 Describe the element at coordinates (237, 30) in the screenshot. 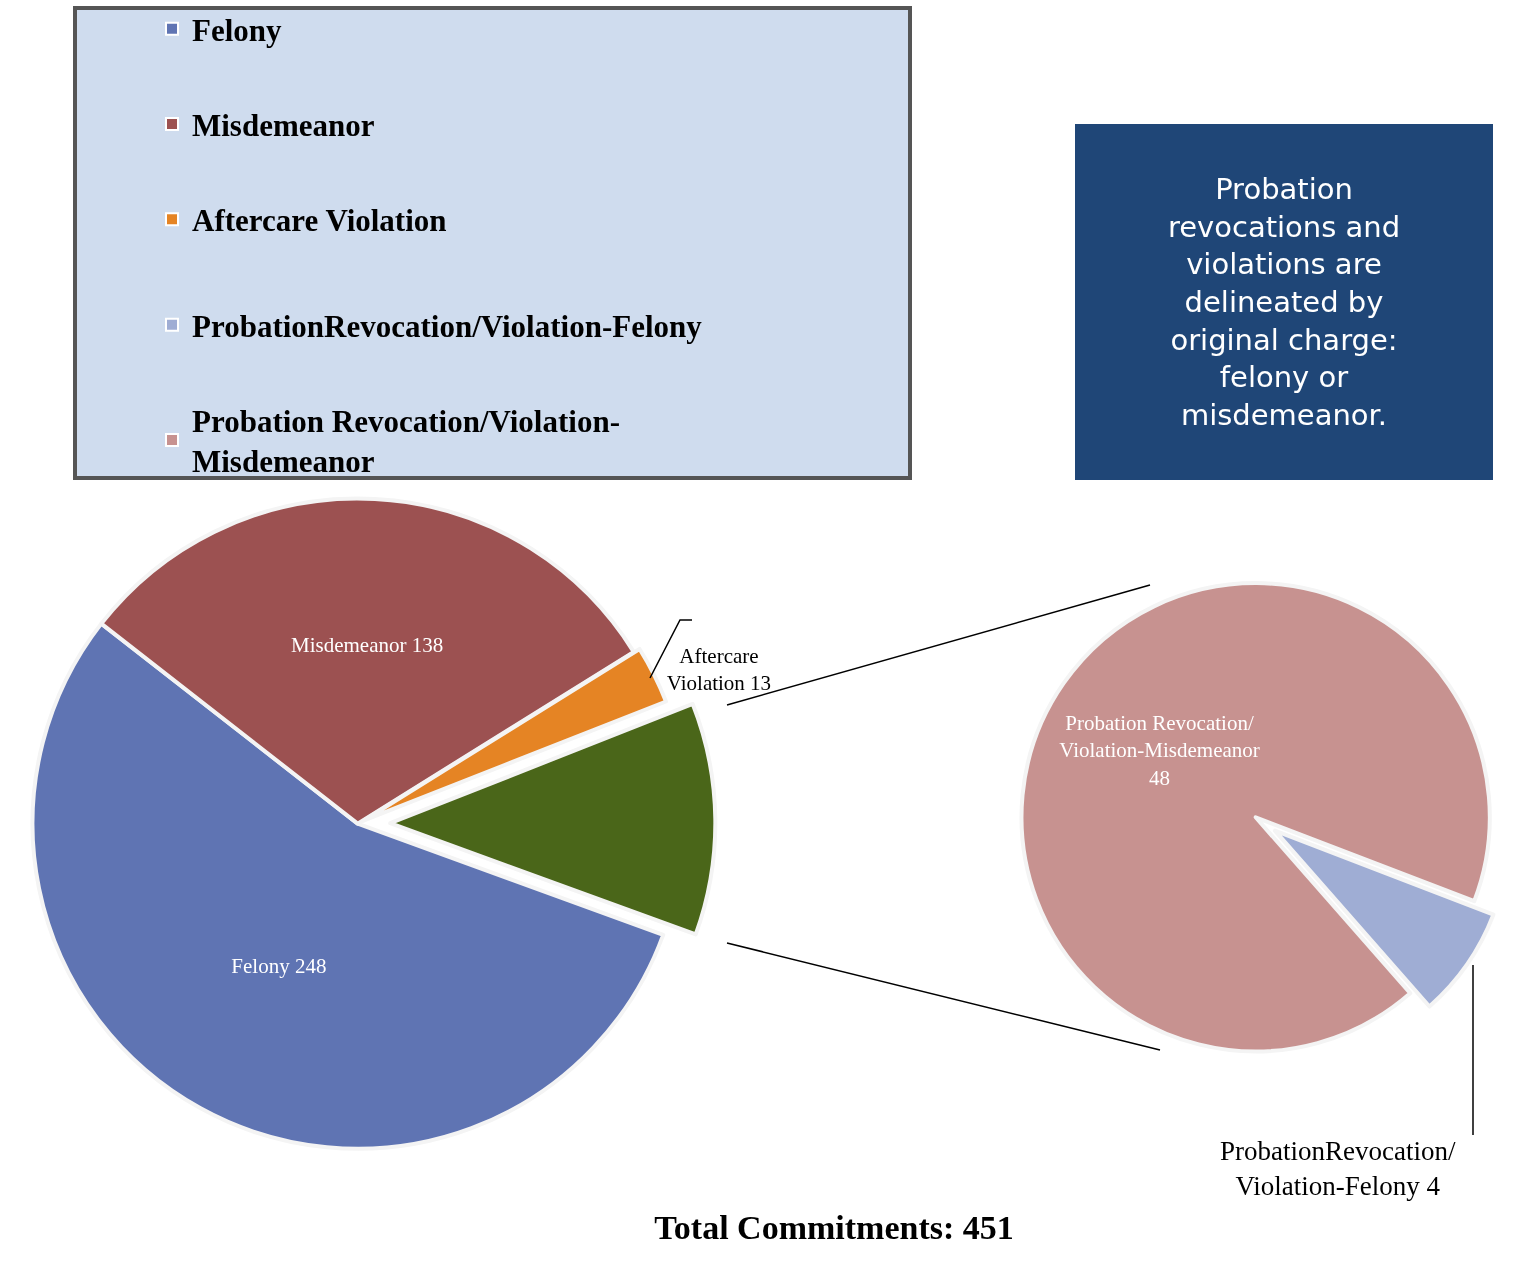

I see `legend-label: Felony` at that location.